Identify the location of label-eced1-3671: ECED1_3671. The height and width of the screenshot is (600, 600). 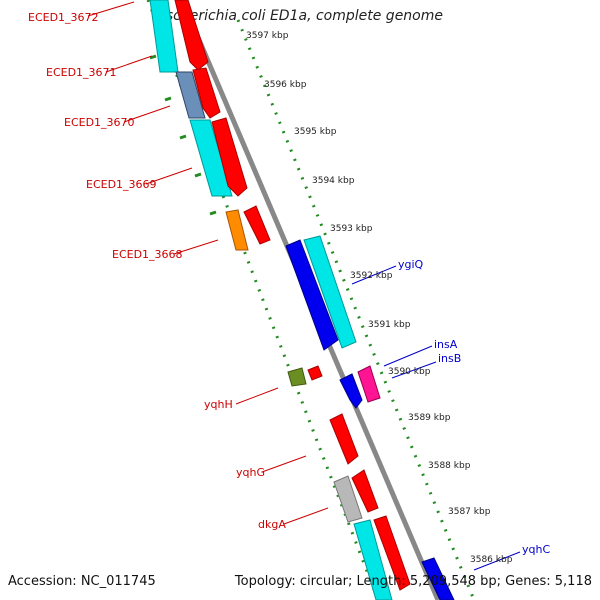
(81, 72).